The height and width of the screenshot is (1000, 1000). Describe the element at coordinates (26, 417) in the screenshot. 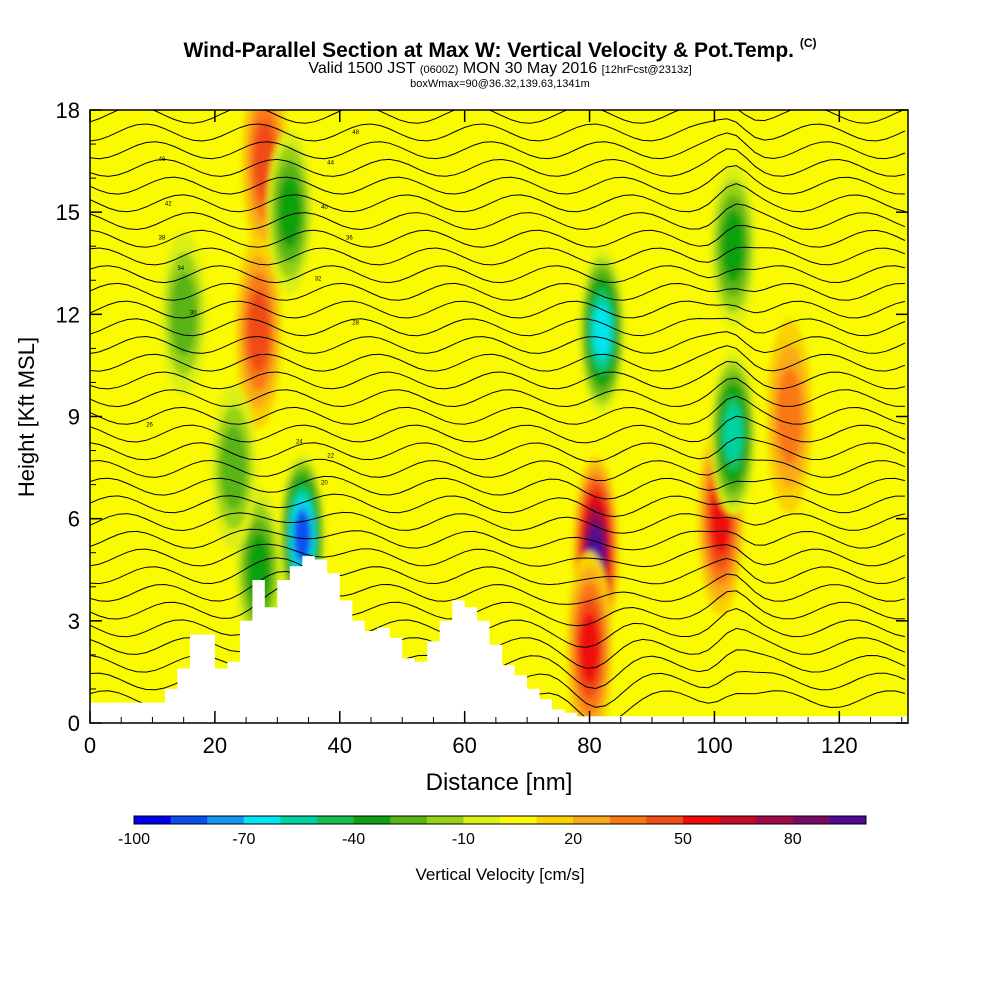

I see `y-axis-label: Height [Kft MSL]` at that location.